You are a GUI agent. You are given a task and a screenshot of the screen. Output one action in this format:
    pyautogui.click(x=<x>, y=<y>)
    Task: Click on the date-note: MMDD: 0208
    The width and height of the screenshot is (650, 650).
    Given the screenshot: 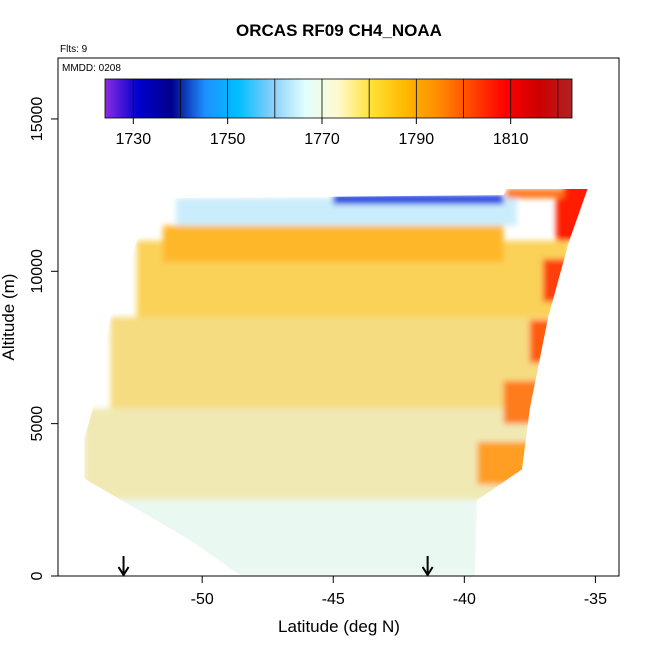 What is the action you would take?
    pyautogui.click(x=91, y=68)
    